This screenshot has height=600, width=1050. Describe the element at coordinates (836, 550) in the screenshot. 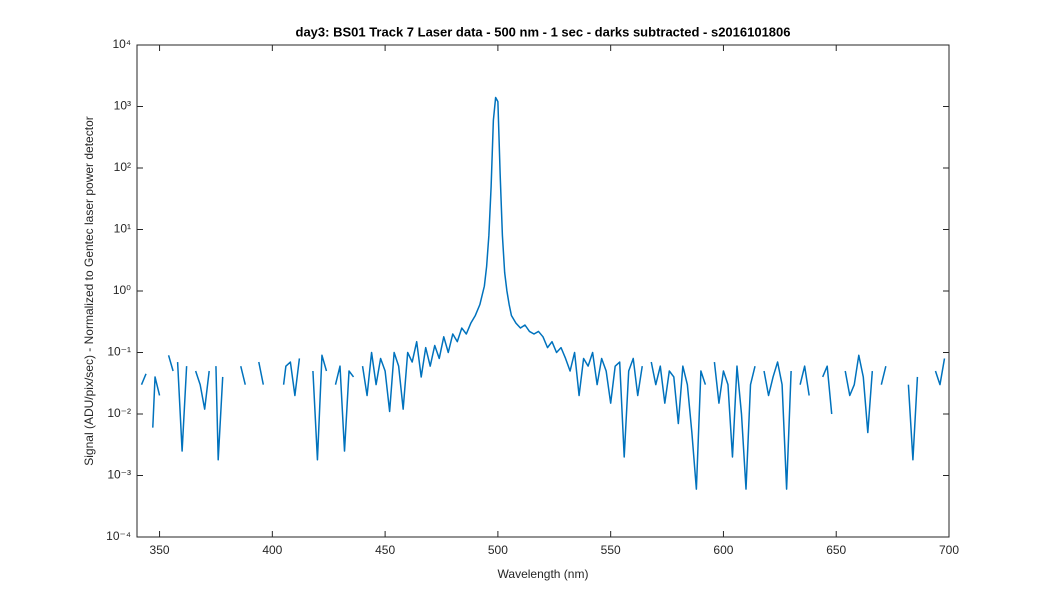

I see `x-tick-label: 650` at that location.